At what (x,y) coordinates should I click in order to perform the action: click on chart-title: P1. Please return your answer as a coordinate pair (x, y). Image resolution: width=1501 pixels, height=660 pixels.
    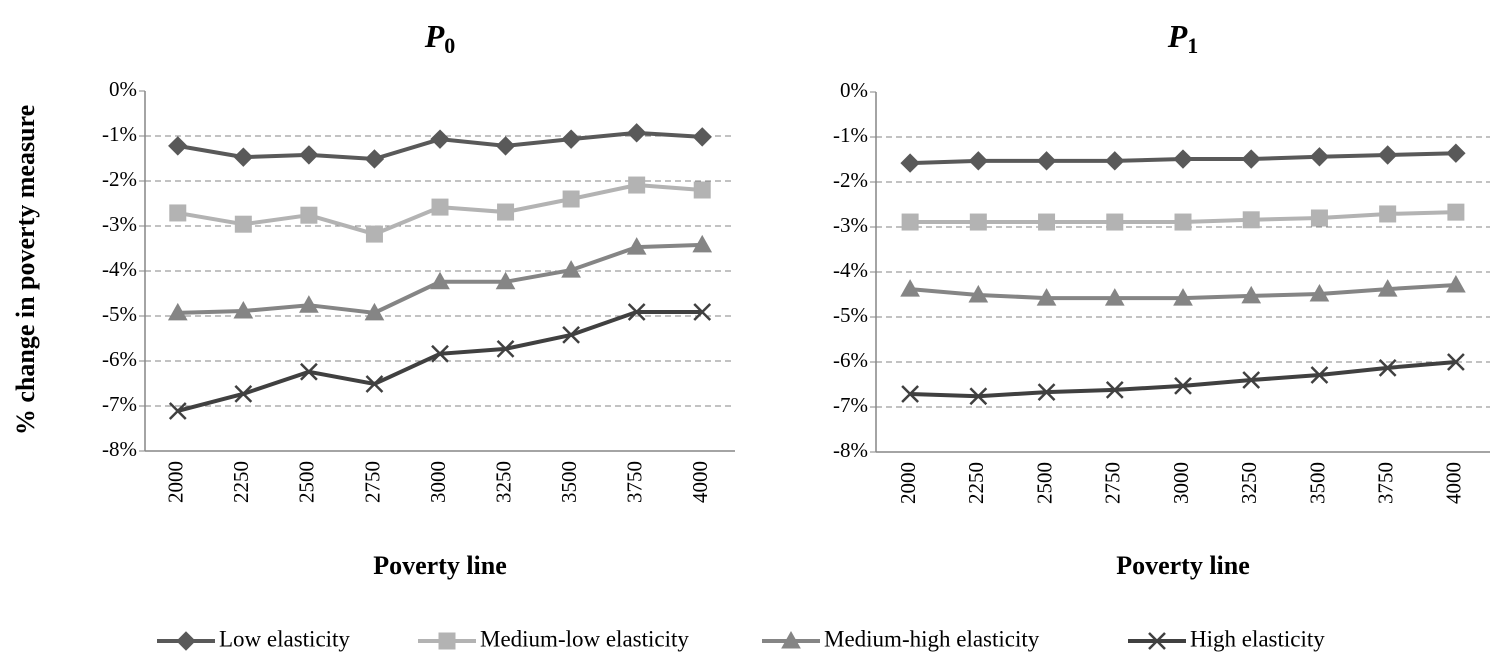
    Looking at the image, I should click on (1183, 38).